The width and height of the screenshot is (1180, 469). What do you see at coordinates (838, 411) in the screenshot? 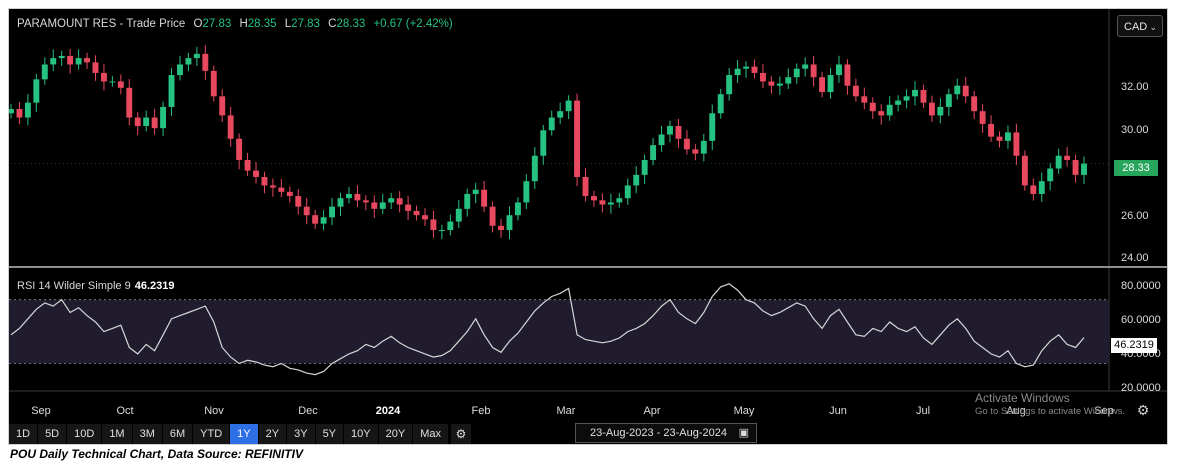
I see `x-tick: Jun` at bounding box center [838, 411].